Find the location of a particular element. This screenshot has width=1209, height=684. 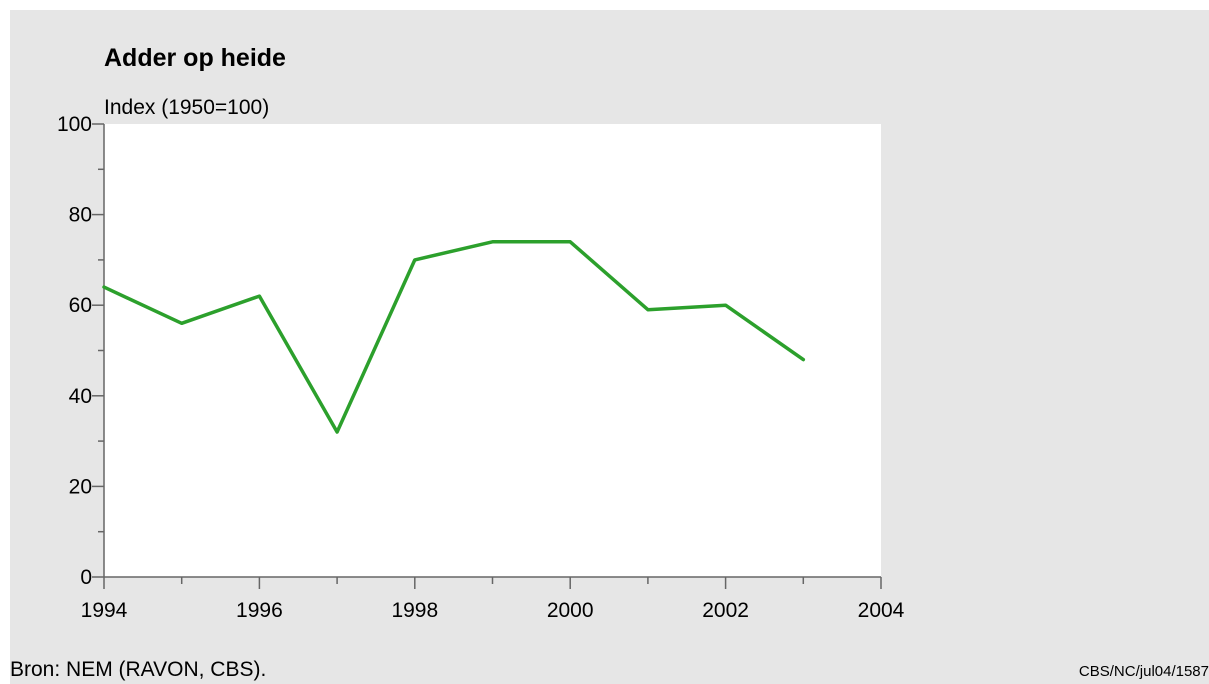

chart-code: CBS/NC/jul04/1587 is located at coordinates (1144, 671).